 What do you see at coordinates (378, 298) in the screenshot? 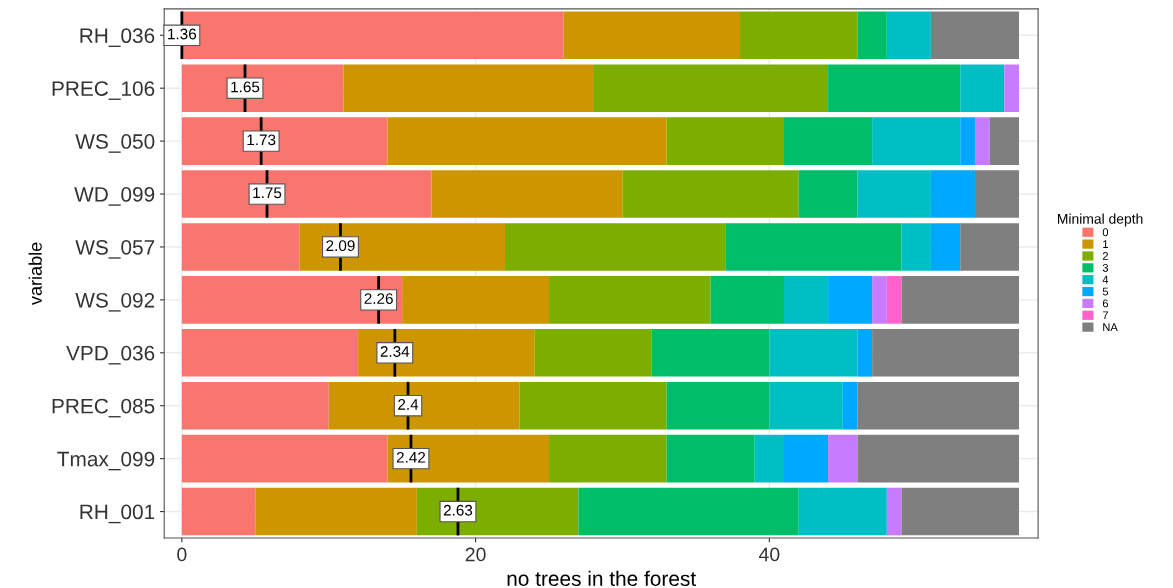
I see `annotation: 2.26` at bounding box center [378, 298].